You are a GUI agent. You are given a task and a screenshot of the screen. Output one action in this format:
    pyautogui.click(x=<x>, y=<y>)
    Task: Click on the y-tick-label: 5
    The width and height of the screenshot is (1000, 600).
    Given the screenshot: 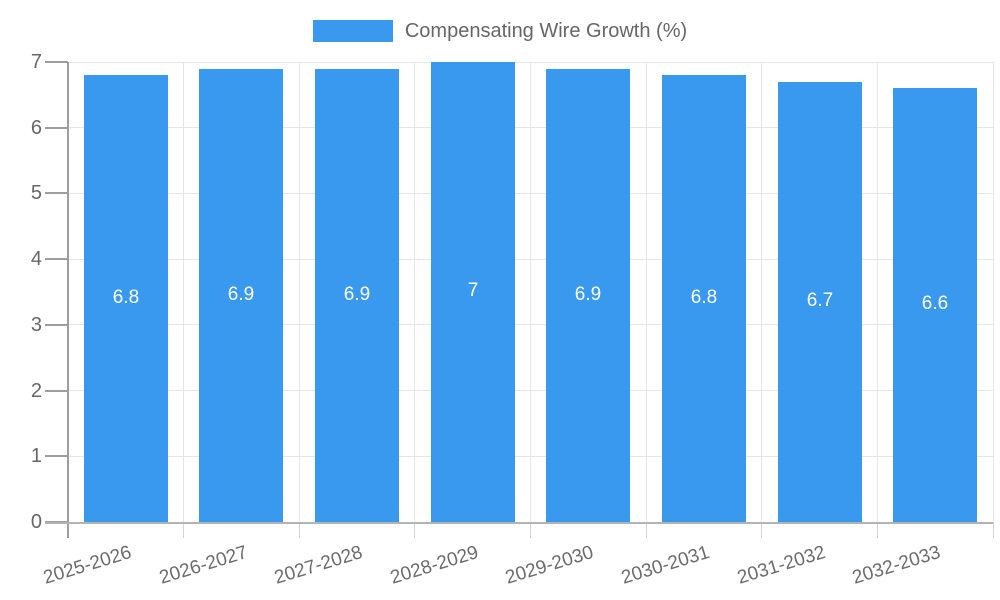 What is the action you would take?
    pyautogui.click(x=36, y=193)
    